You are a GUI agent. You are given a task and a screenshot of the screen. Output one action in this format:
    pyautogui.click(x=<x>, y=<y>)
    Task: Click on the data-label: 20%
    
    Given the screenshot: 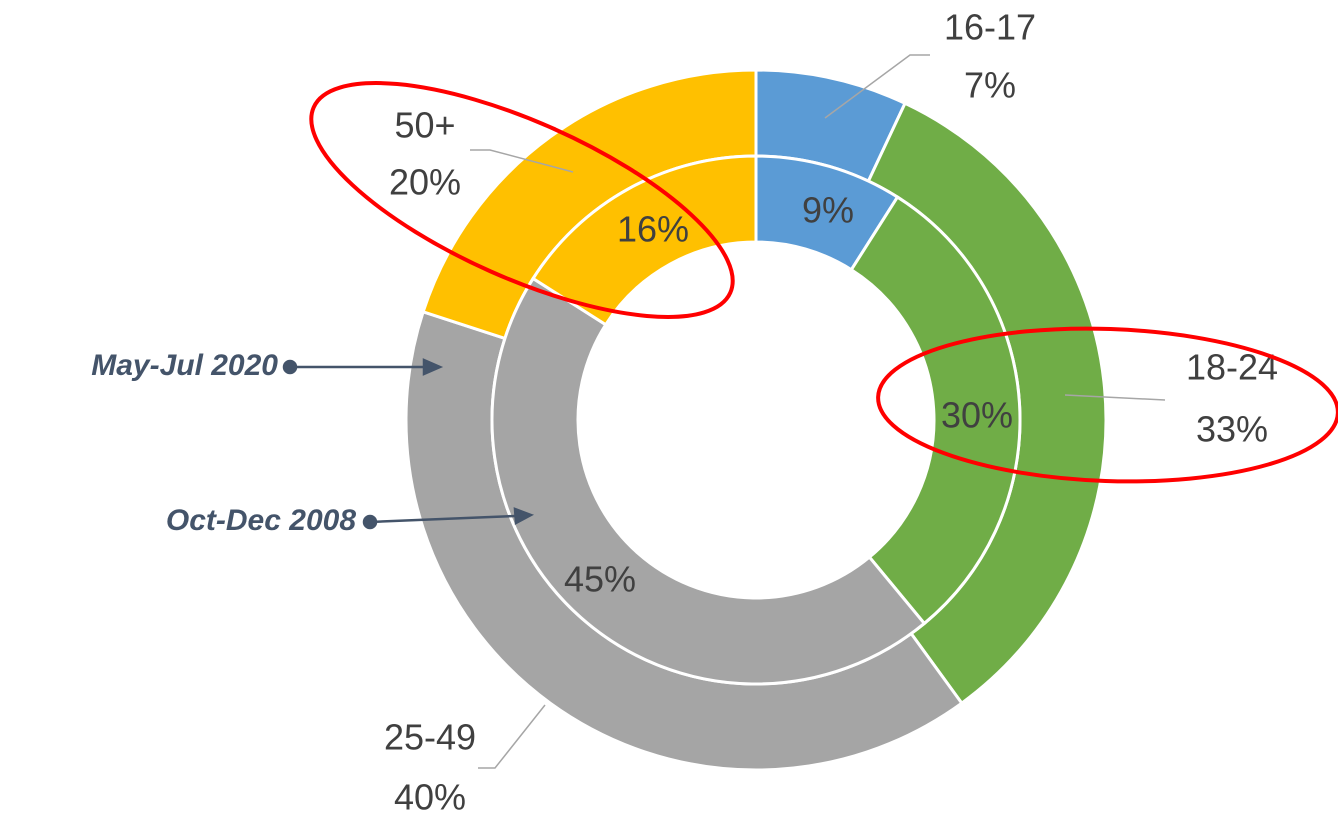 What is the action you would take?
    pyautogui.click(x=425, y=182)
    